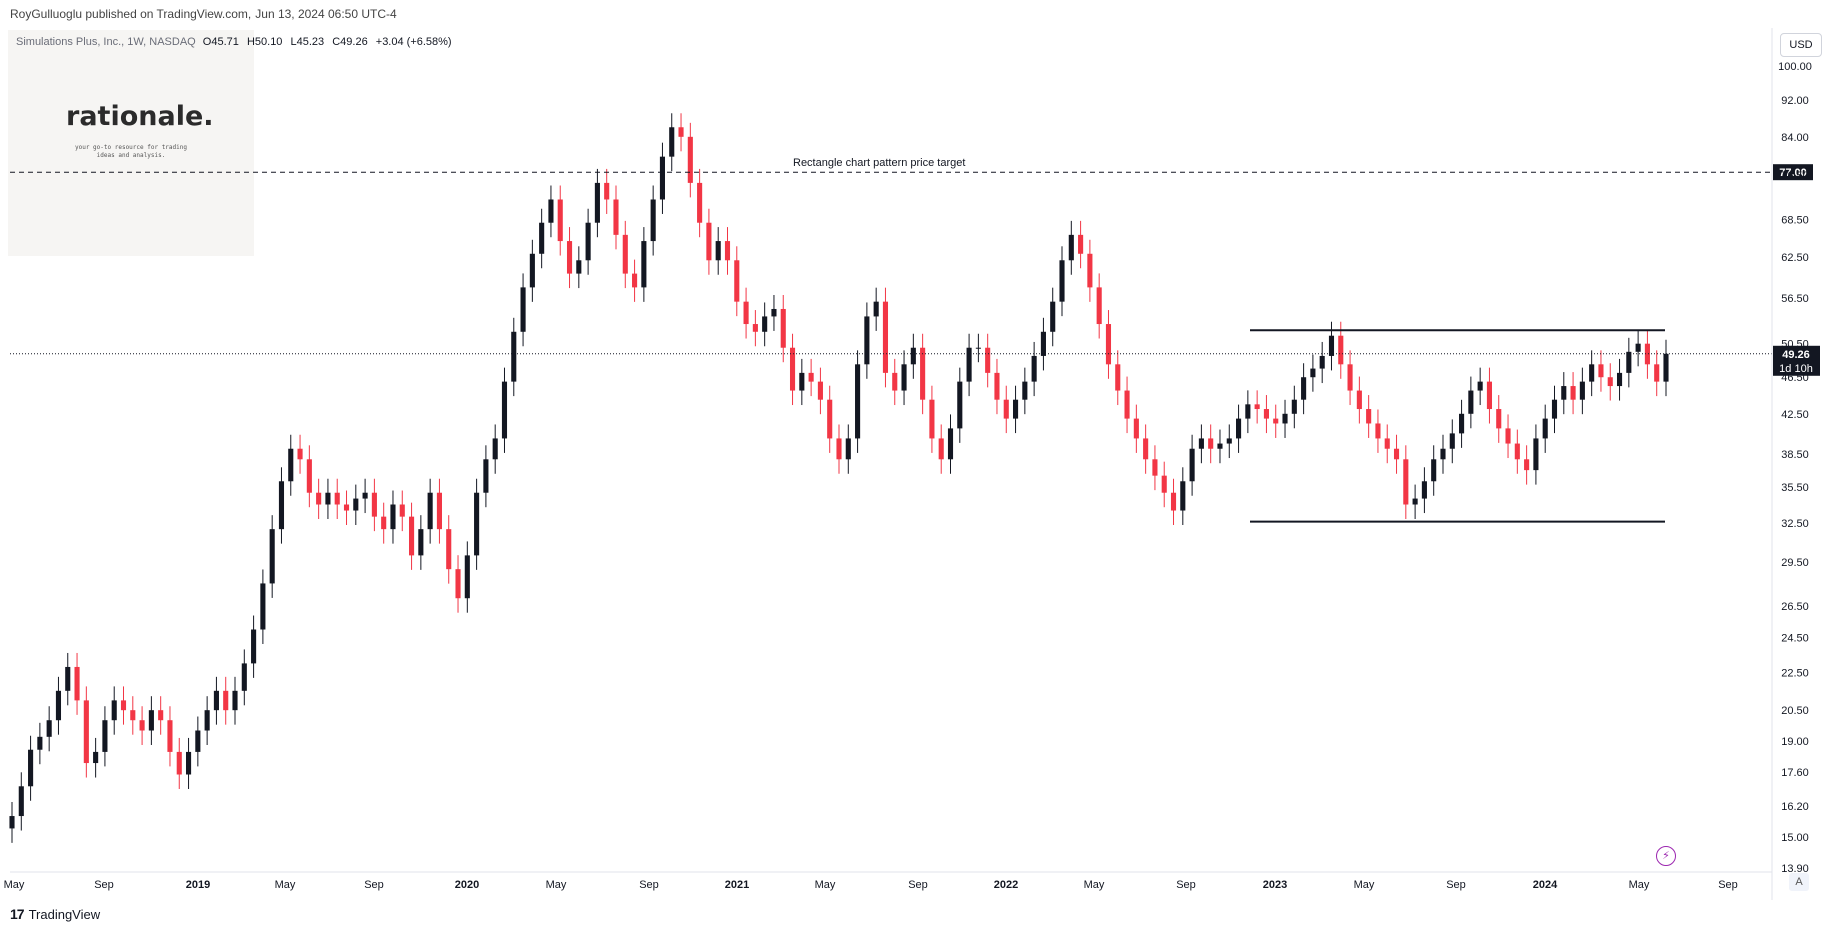  I want to click on price-tick-label: 32.50, so click(1795, 524).